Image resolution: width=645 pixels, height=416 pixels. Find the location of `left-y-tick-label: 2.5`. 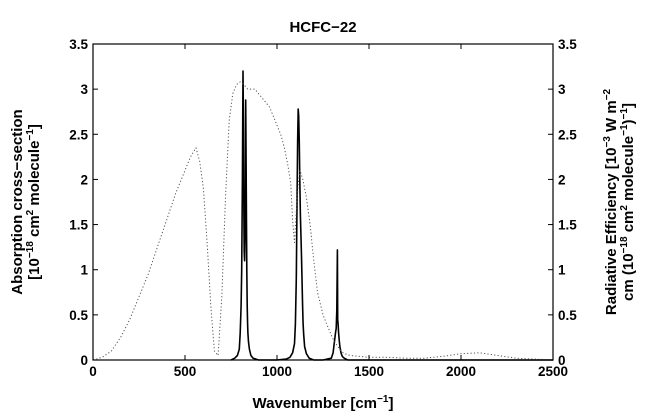

left-y-tick-label: 2.5 is located at coordinates (78, 134).